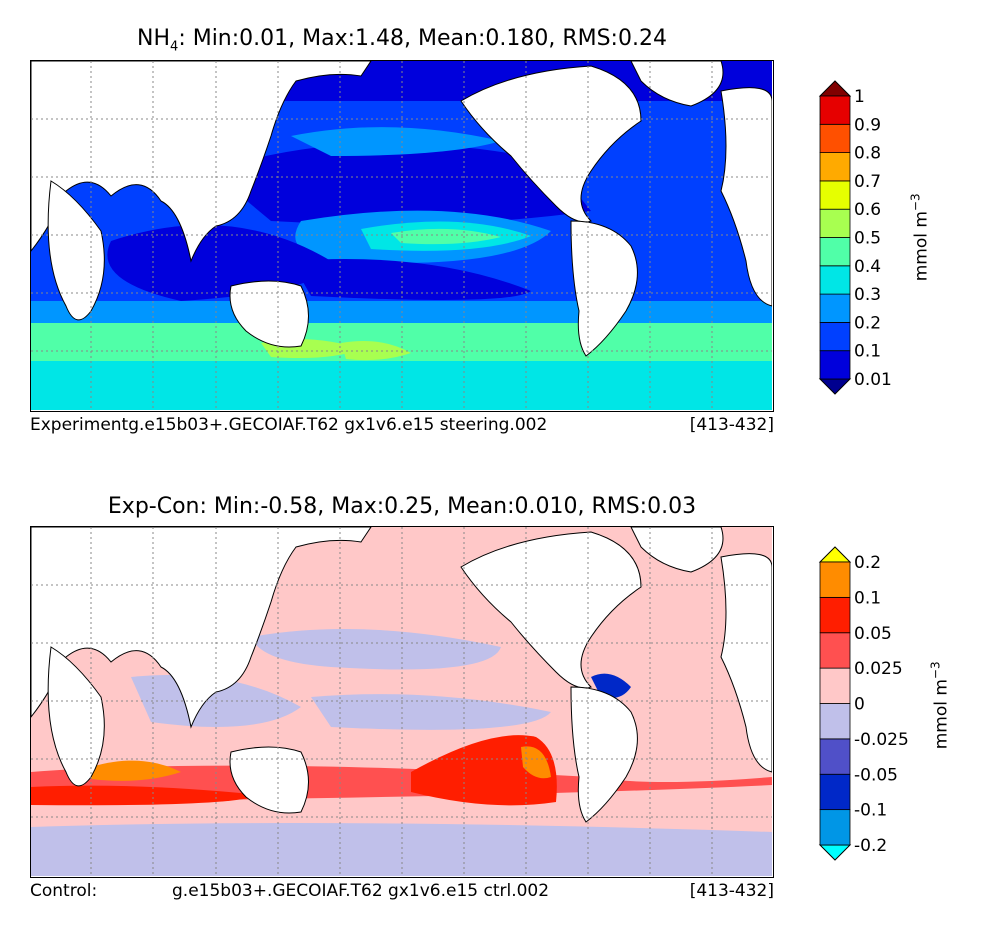  Describe the element at coordinates (935, 670) in the screenshot. I see `bottom-colorbar-unit-exp: −3` at that location.